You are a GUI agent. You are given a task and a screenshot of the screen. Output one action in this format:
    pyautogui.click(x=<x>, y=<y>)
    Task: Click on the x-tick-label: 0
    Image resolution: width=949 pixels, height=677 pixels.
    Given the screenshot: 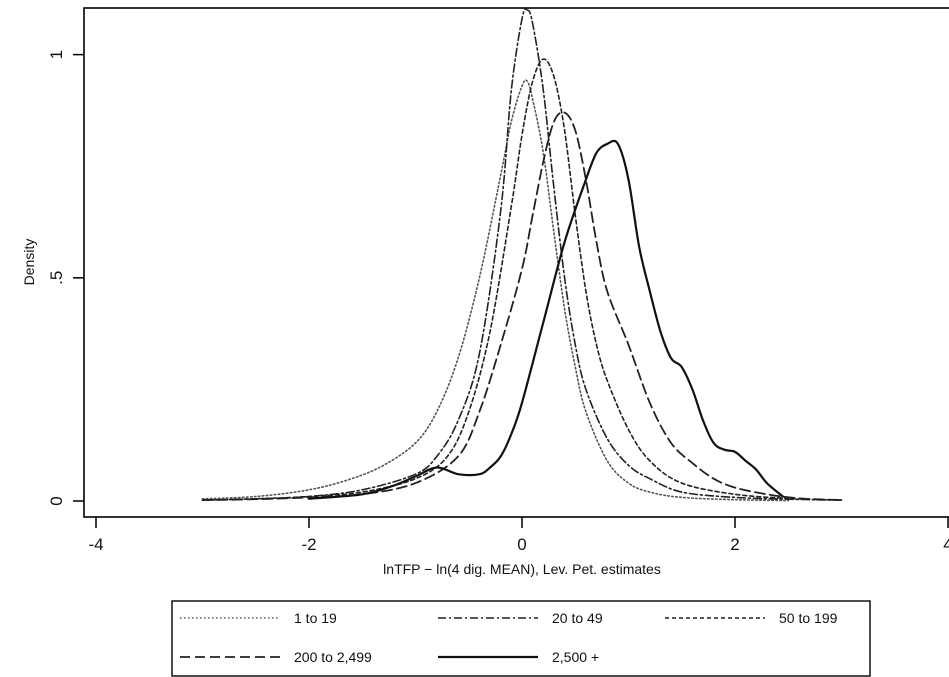 What is the action you would take?
    pyautogui.click(x=521, y=544)
    